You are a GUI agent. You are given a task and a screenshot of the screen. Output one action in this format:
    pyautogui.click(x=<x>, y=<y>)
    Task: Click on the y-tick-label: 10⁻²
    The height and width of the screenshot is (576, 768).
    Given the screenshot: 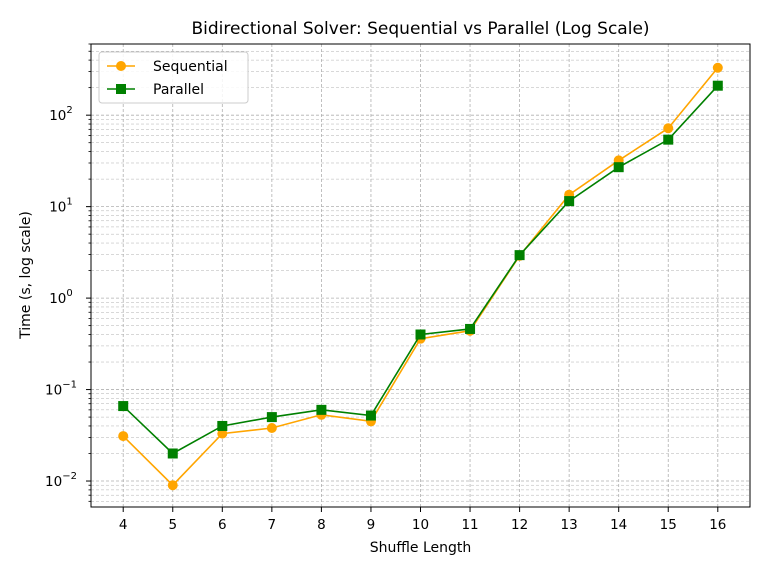 What is the action you would take?
    pyautogui.click(x=61, y=480)
    